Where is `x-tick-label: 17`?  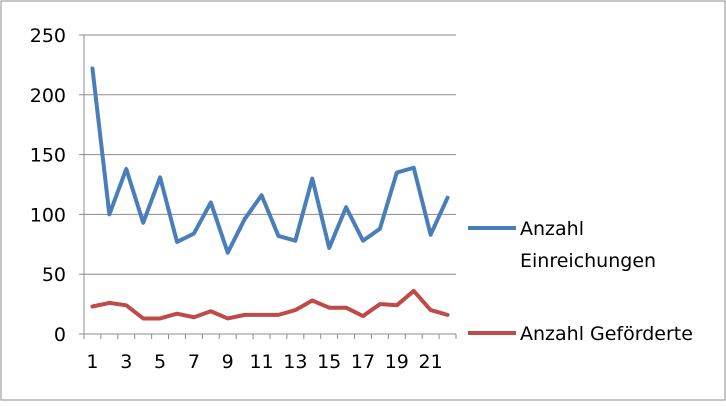
x-tick-label: 17 is located at coordinates (363, 362).